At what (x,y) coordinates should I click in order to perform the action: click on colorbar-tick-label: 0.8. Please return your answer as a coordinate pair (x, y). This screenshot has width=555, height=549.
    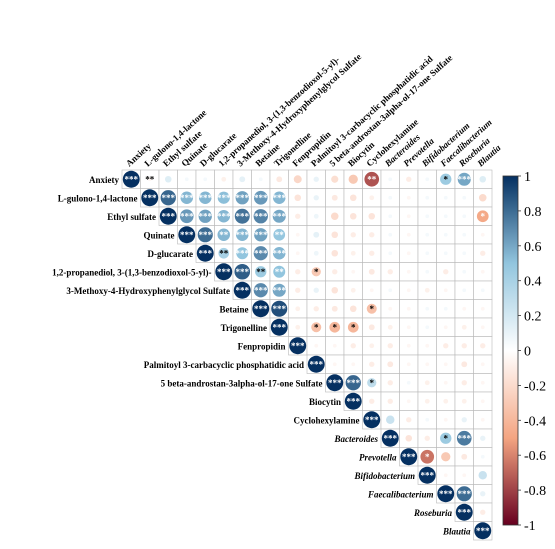
    Looking at the image, I should click on (533, 212).